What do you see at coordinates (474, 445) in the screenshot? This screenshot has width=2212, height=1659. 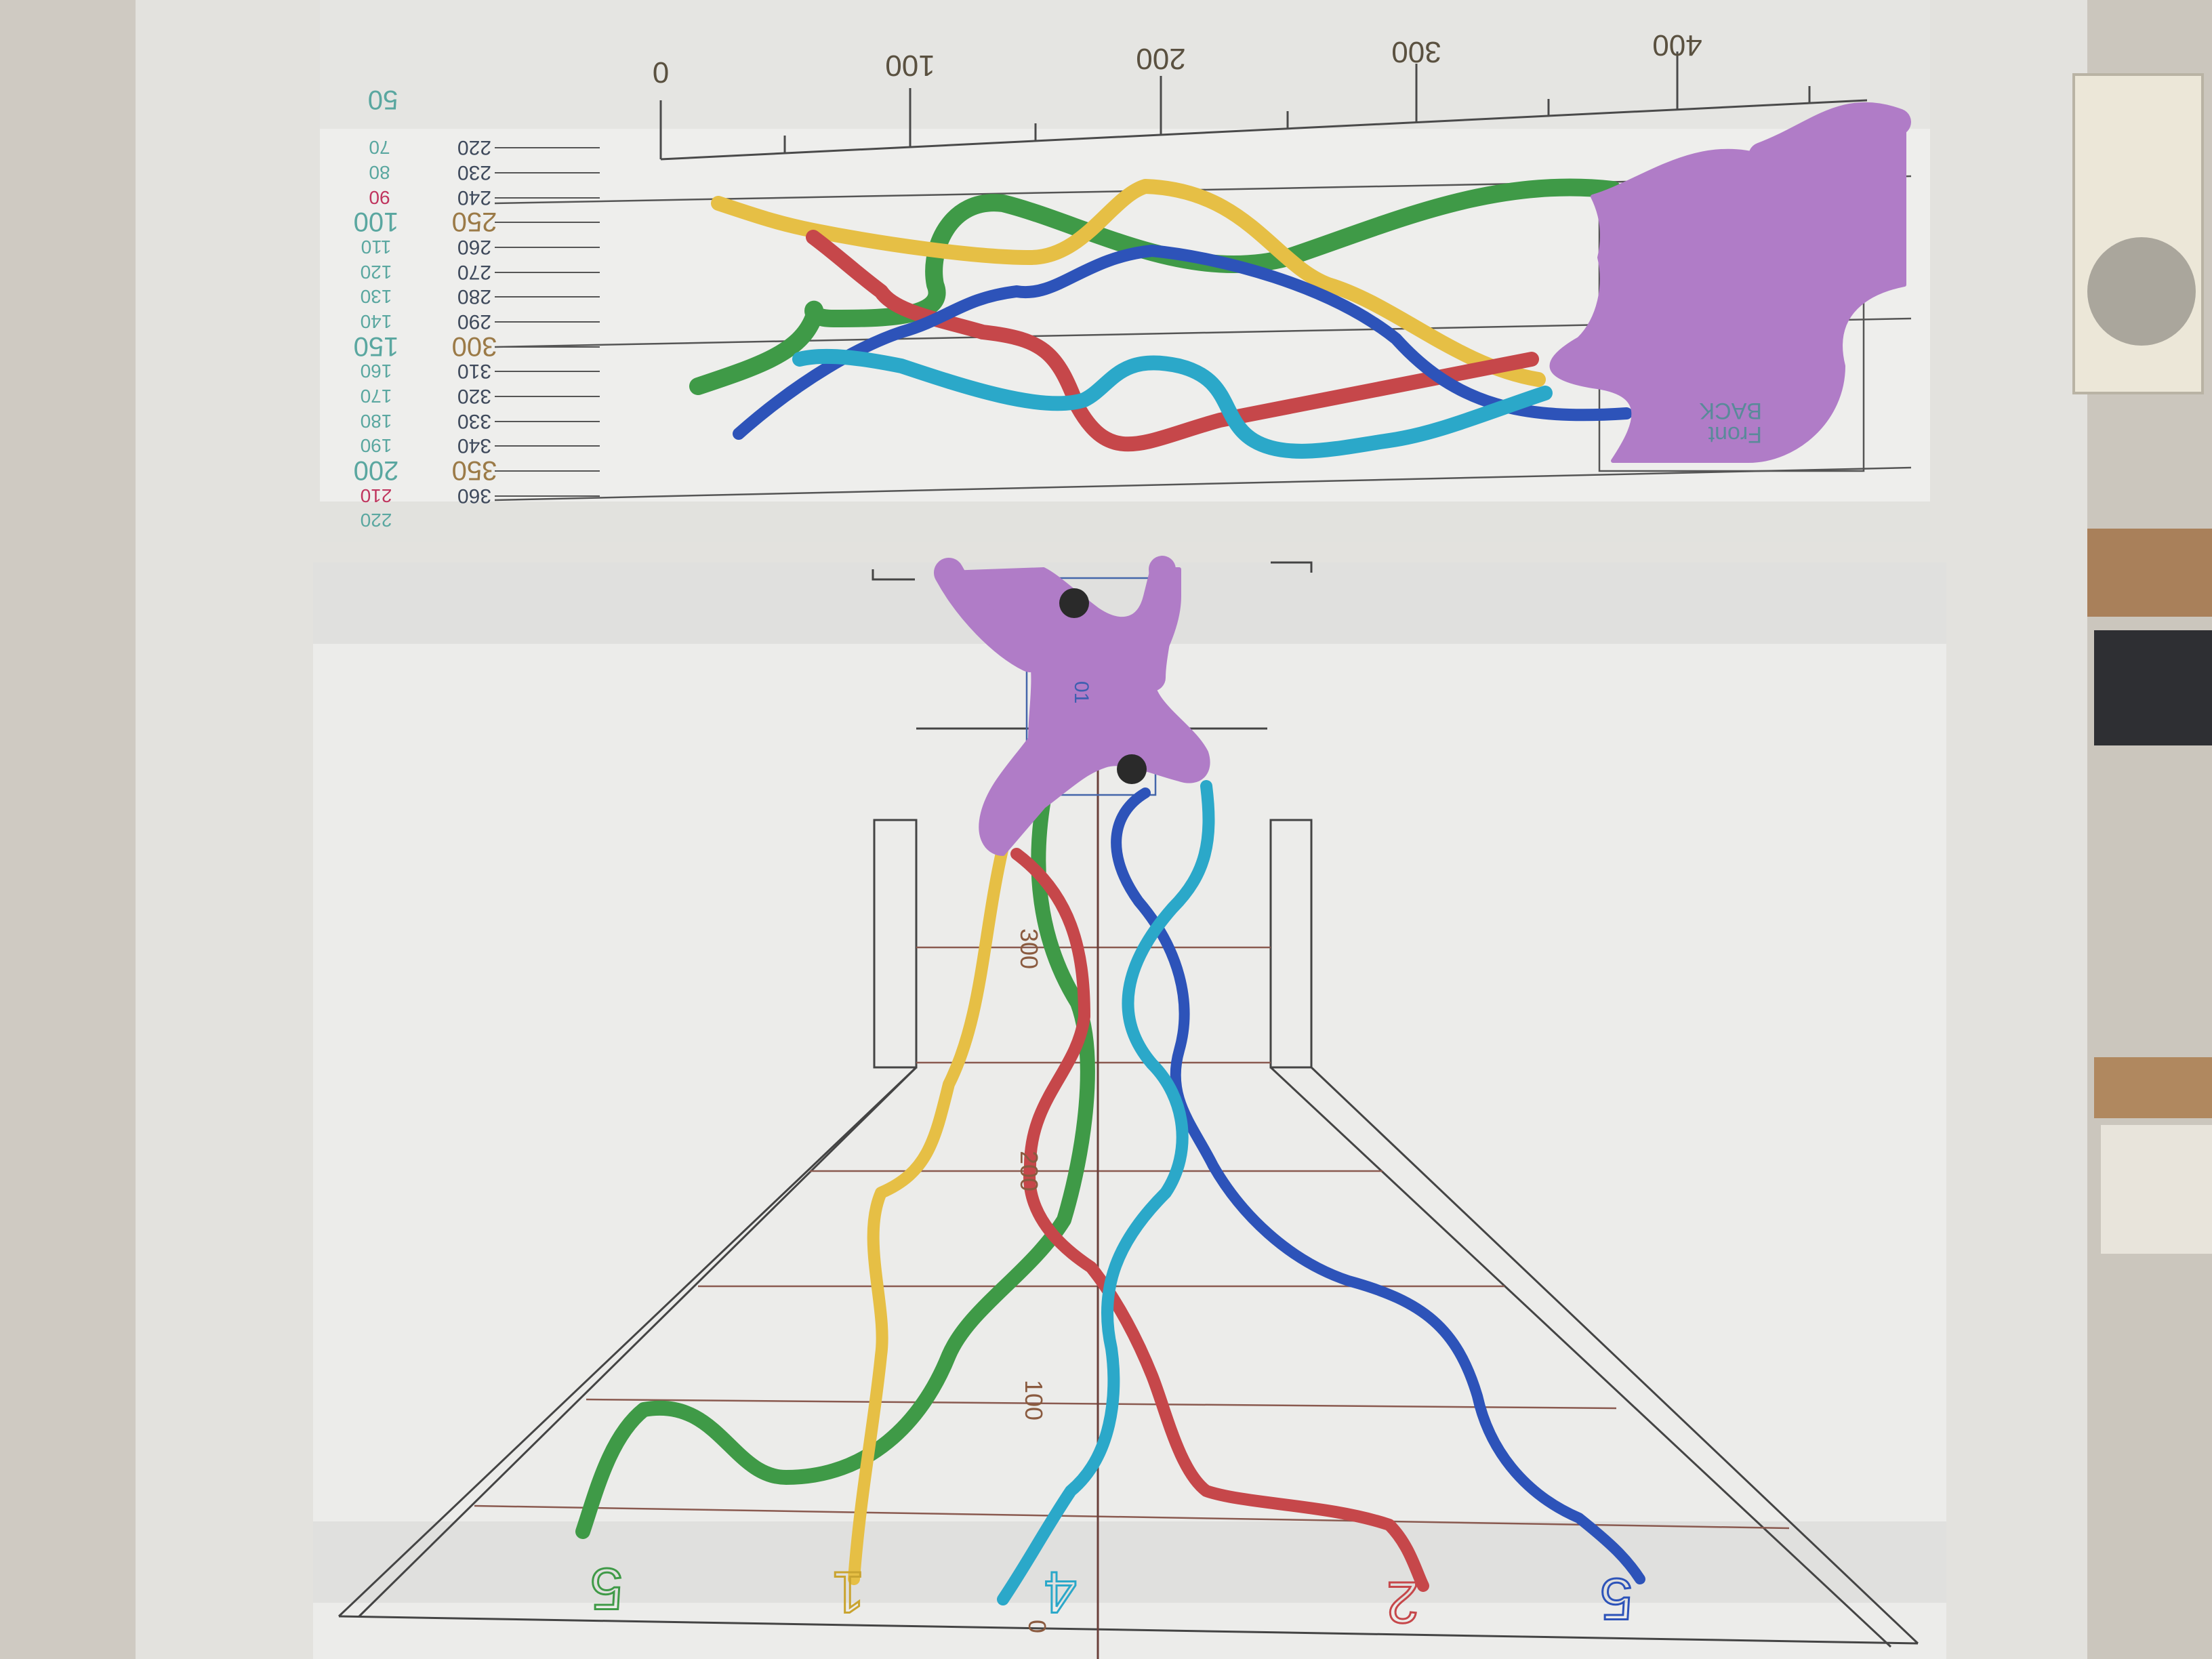 I see `depth-340: 340` at bounding box center [474, 445].